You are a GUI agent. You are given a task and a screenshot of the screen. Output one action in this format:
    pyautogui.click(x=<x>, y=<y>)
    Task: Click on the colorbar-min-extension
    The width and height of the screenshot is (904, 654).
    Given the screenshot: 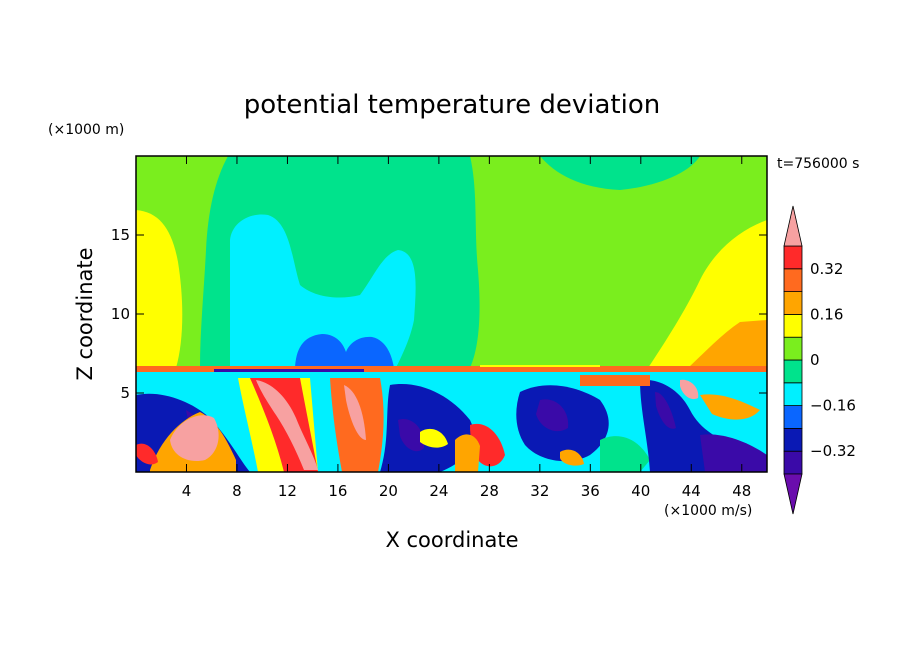 What is the action you would take?
    pyautogui.click(x=793, y=494)
    